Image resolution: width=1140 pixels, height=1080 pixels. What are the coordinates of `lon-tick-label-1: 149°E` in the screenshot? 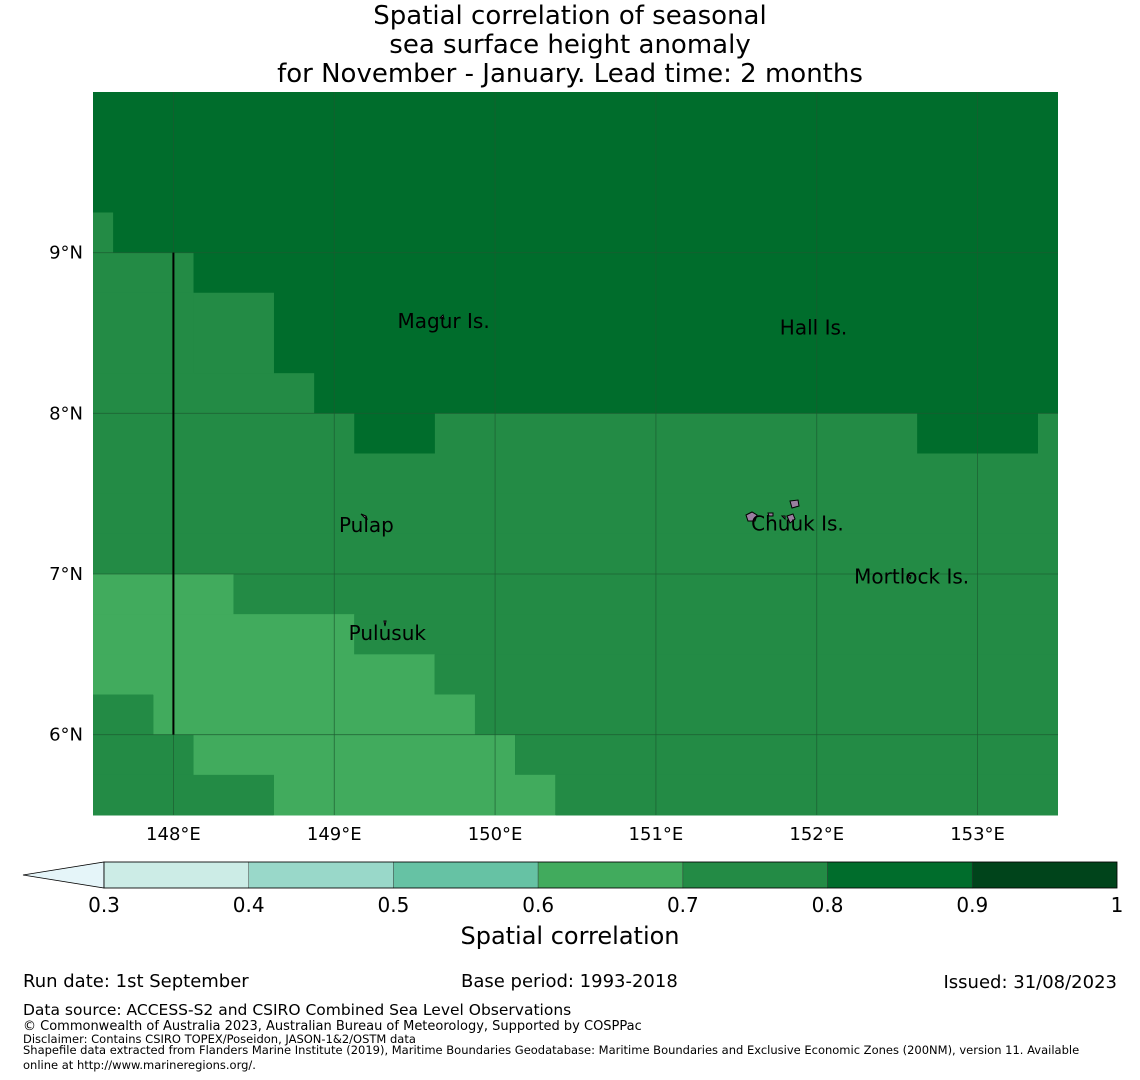 It's located at (334, 834).